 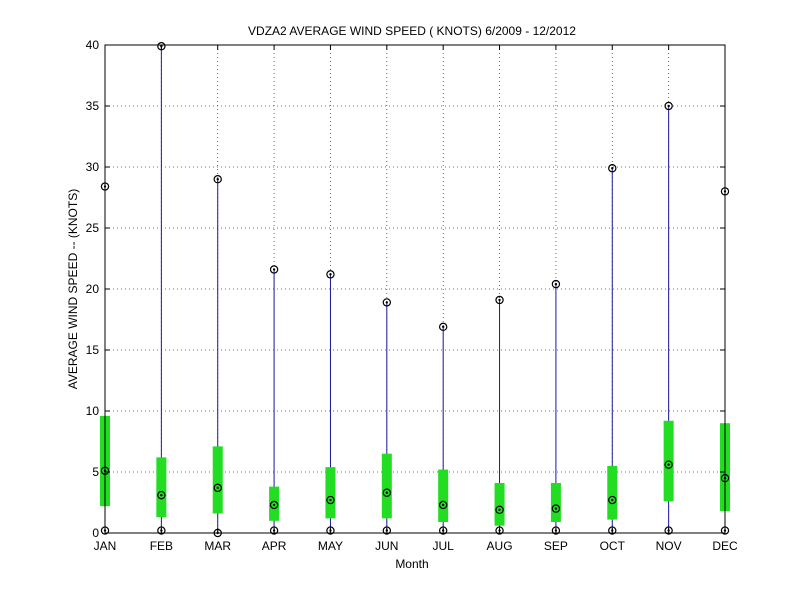 I want to click on x-tick-label: JUL, so click(x=444, y=546).